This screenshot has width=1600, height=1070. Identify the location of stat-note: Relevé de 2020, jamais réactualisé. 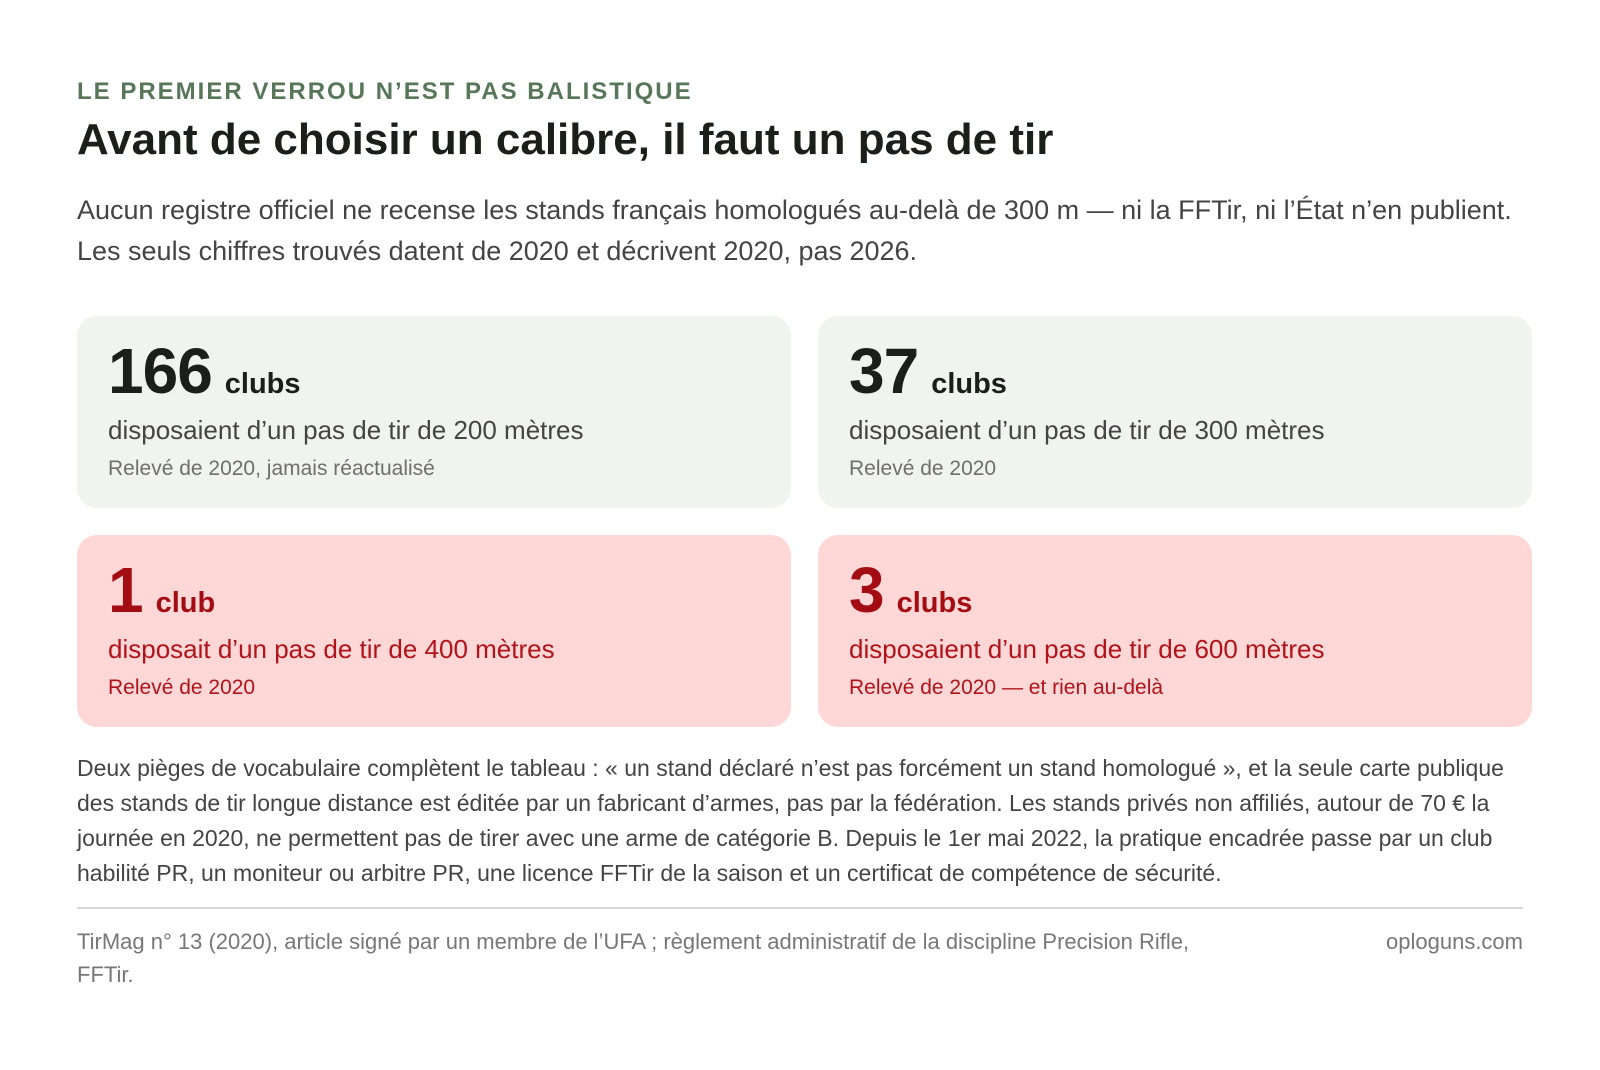
(271, 468).